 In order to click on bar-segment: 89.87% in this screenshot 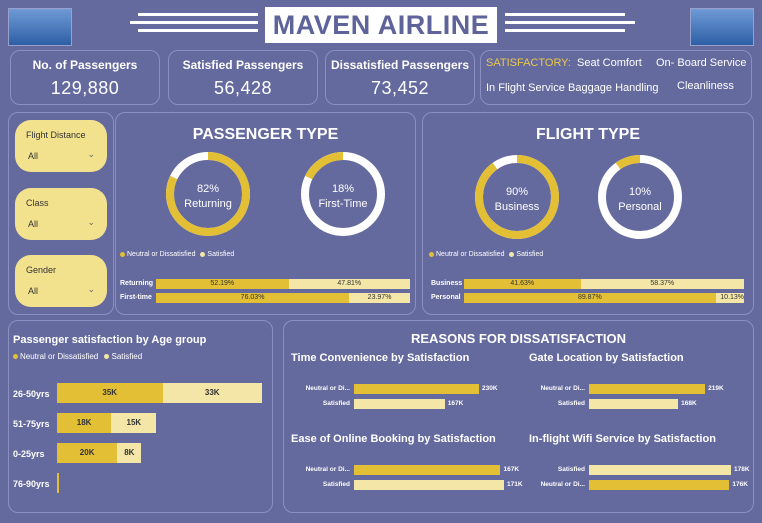, I will do `click(590, 298)`.